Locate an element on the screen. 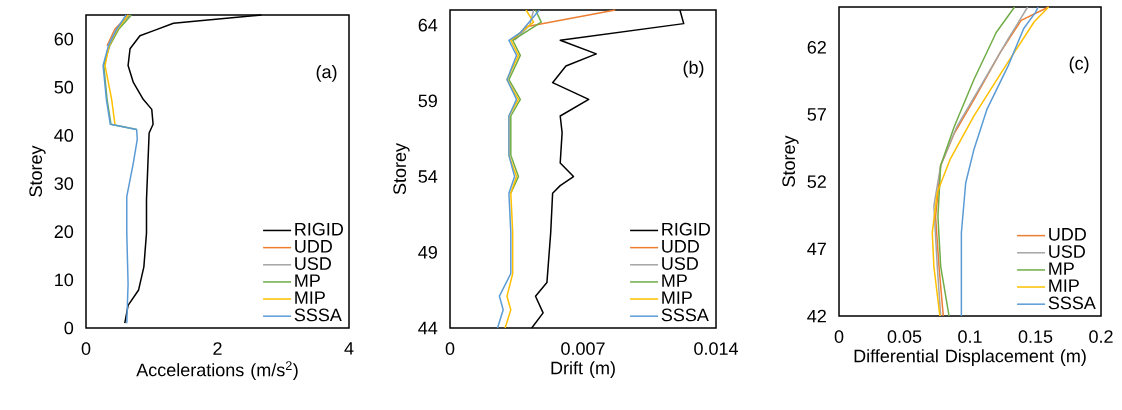 The image size is (1122, 410). x-tick-label: 0.1 is located at coordinates (970, 336).